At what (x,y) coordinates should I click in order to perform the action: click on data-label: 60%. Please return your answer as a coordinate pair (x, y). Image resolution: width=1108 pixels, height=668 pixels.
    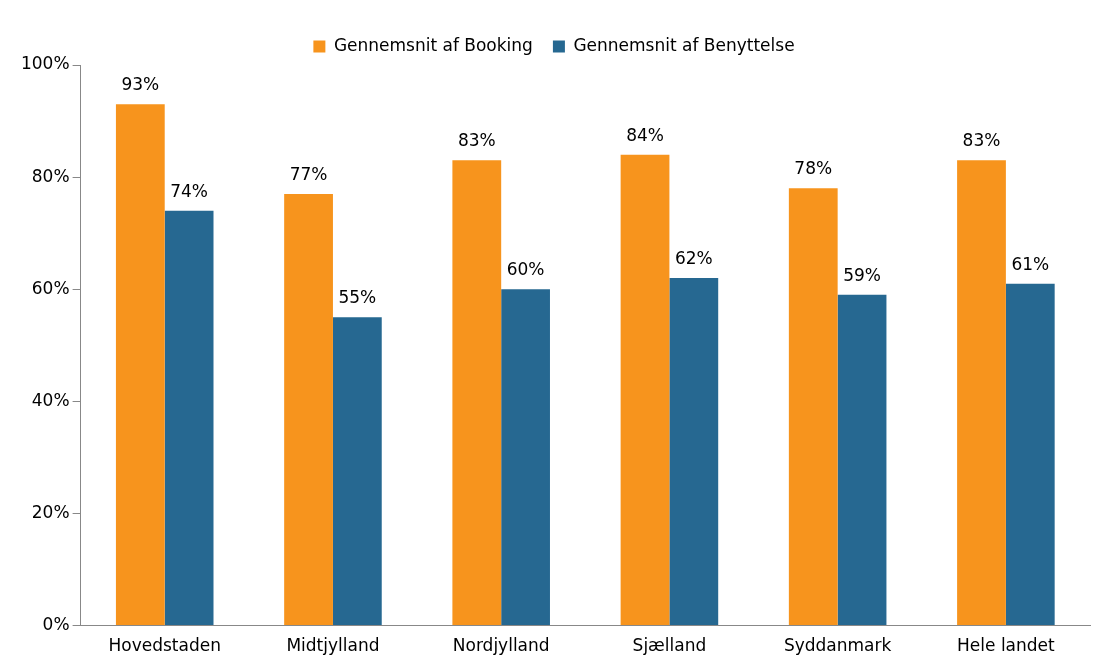
    Looking at the image, I should click on (525, 269).